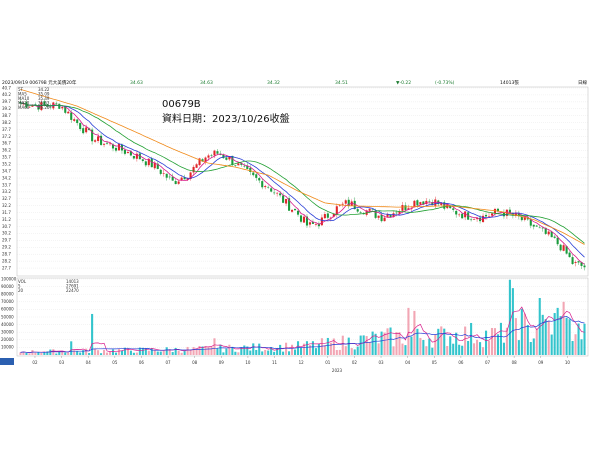 Image resolution: width=600 pixels, height=450 pixels. Describe the element at coordinates (6, 254) in the screenshot. I see `price-tick-label: 28.7` at that location.